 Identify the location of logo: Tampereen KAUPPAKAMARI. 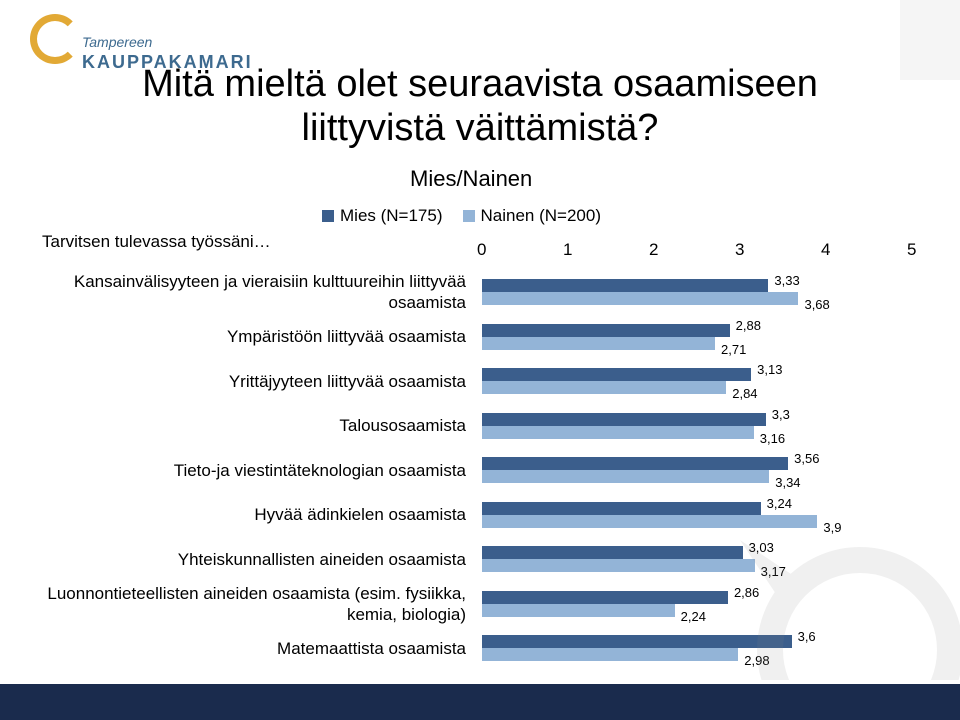
(145, 44).